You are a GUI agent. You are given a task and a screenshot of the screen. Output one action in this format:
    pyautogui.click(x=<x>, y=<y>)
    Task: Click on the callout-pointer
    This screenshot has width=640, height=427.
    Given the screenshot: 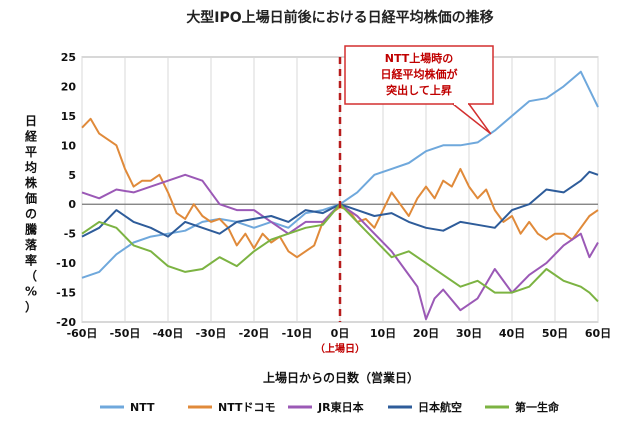 What is the action you would take?
    pyautogui.click(x=472, y=119)
    